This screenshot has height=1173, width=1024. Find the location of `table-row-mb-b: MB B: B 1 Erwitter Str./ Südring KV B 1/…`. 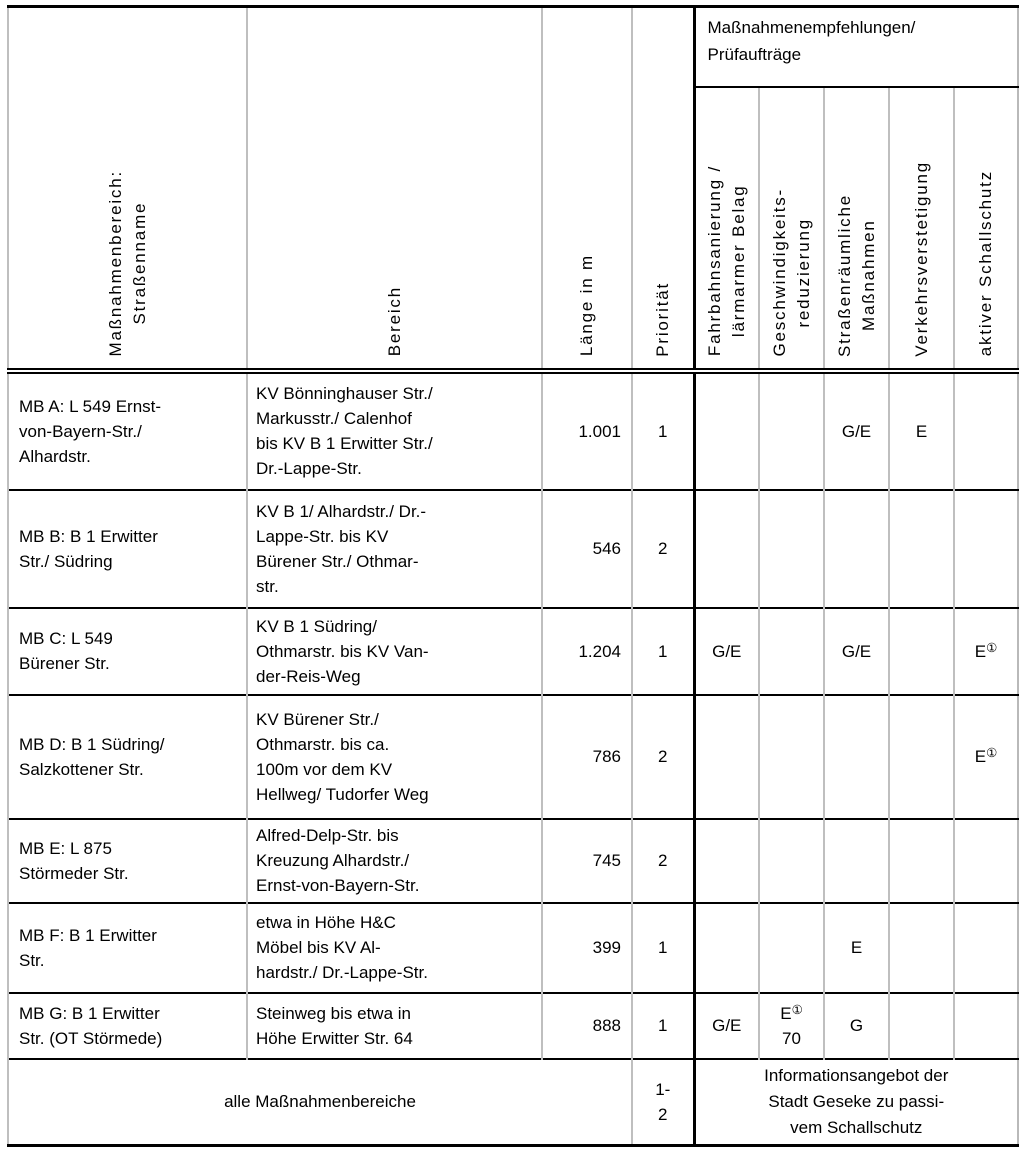

table-row-mb-b: MB B: B 1 Erwitter Str./ Südring KV B 1/… is located at coordinates (512, 548).